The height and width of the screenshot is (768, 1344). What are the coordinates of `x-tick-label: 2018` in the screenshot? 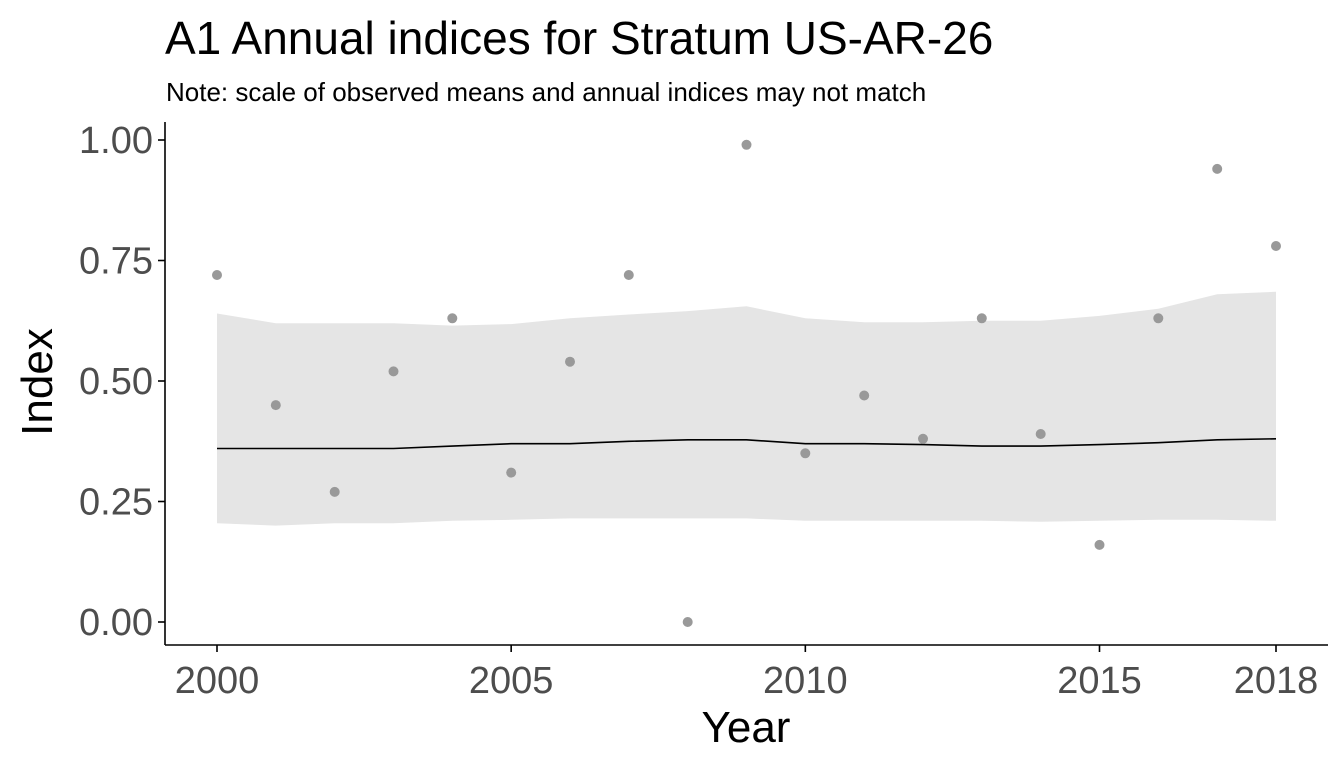 It's located at (1276, 681).